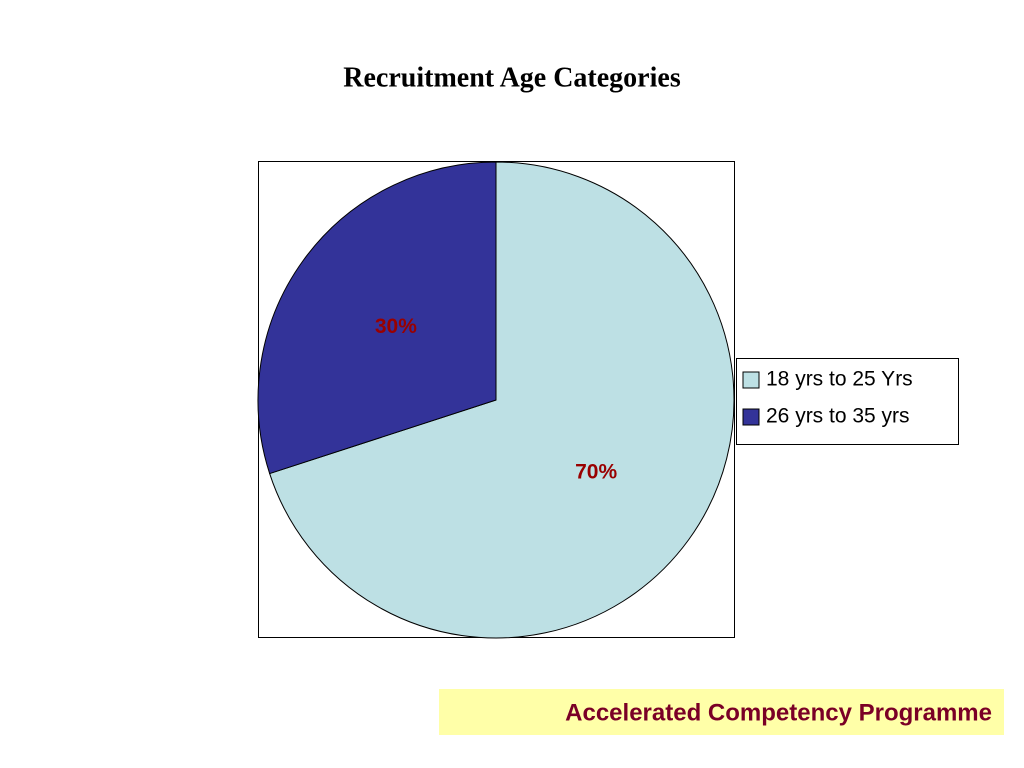 This screenshot has height=768, width=1024. Describe the element at coordinates (396, 326) in the screenshot. I see `value-label: 30%` at that location.